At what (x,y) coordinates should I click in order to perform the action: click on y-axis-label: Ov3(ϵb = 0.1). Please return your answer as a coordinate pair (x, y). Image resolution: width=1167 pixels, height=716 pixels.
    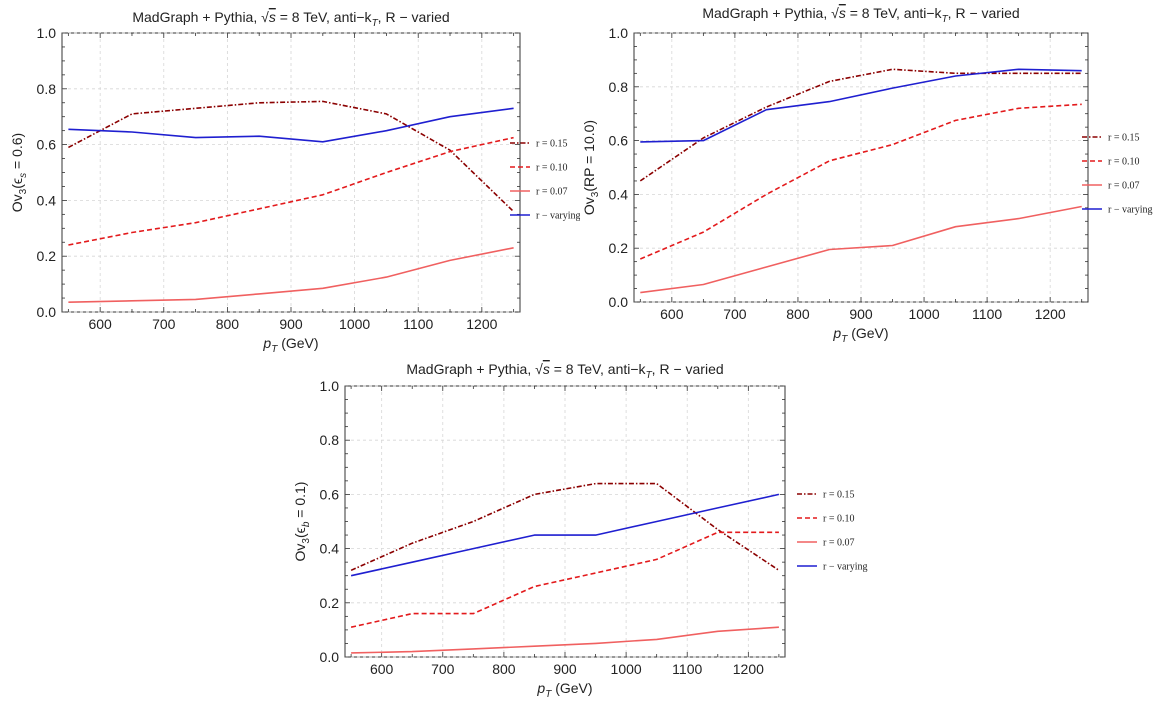
    Looking at the image, I should click on (302, 522).